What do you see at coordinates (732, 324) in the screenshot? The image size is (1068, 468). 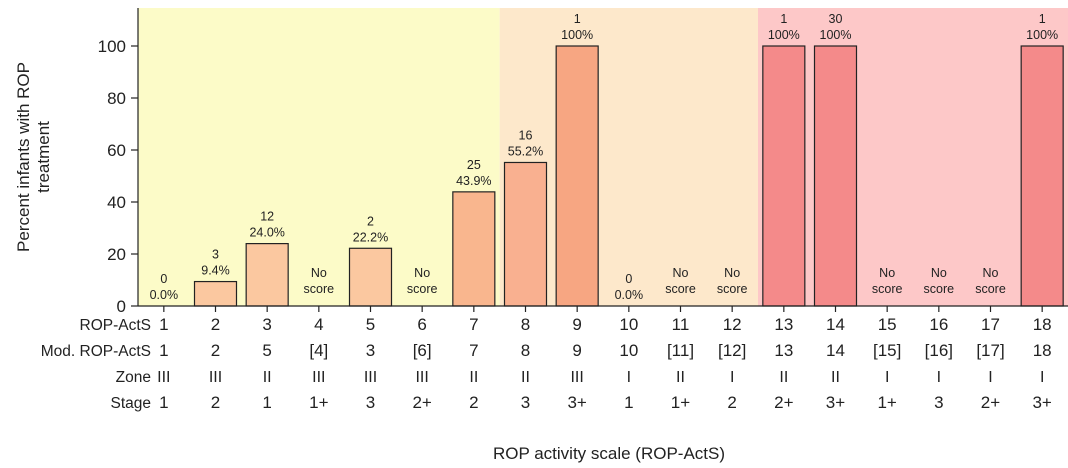 I see `row-value: 12` at bounding box center [732, 324].